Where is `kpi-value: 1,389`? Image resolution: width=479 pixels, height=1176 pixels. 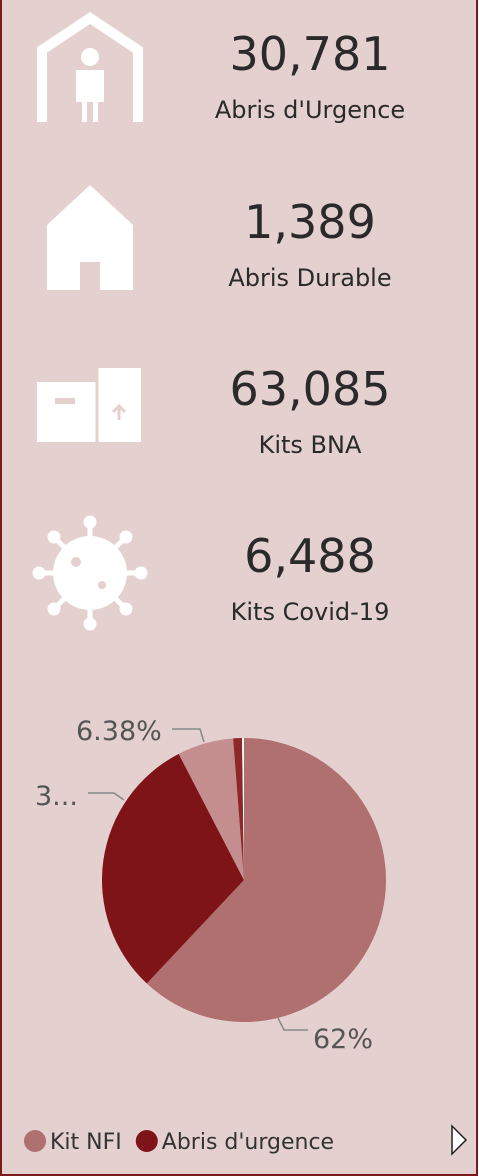
kpi-value: 1,389 is located at coordinates (310, 222).